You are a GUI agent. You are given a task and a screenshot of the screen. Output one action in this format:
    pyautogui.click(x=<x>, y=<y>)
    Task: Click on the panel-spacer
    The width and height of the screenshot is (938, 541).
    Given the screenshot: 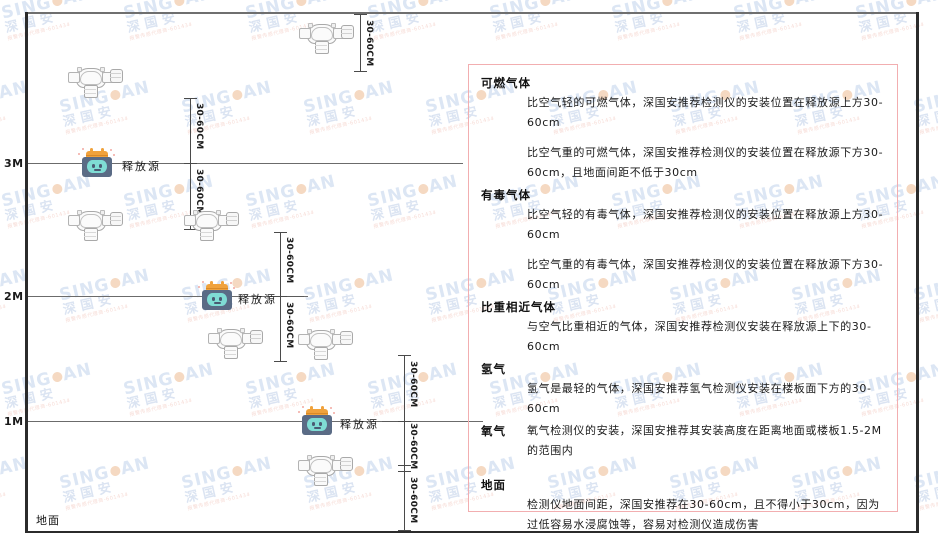 What is the action you would take?
    pyautogui.click(x=684, y=468)
    